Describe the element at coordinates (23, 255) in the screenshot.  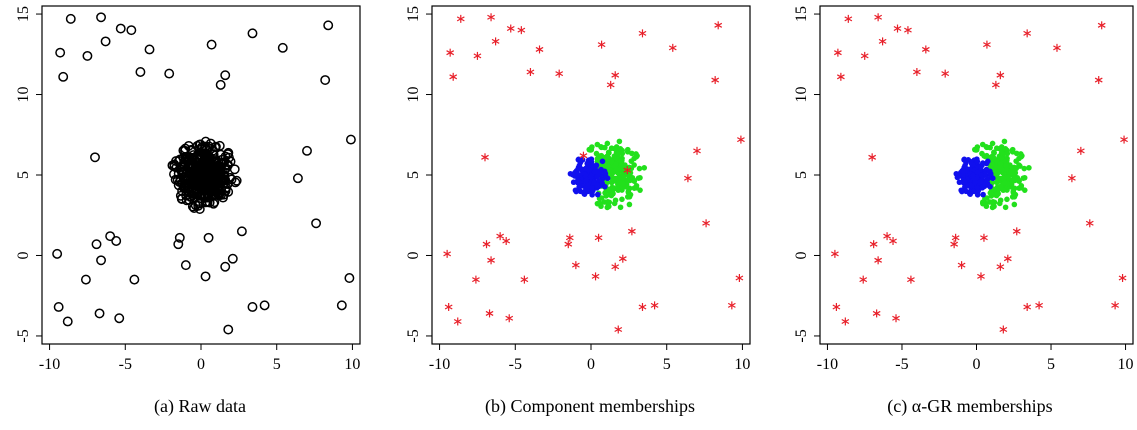
I see `y-tick-label: 0` at that location.